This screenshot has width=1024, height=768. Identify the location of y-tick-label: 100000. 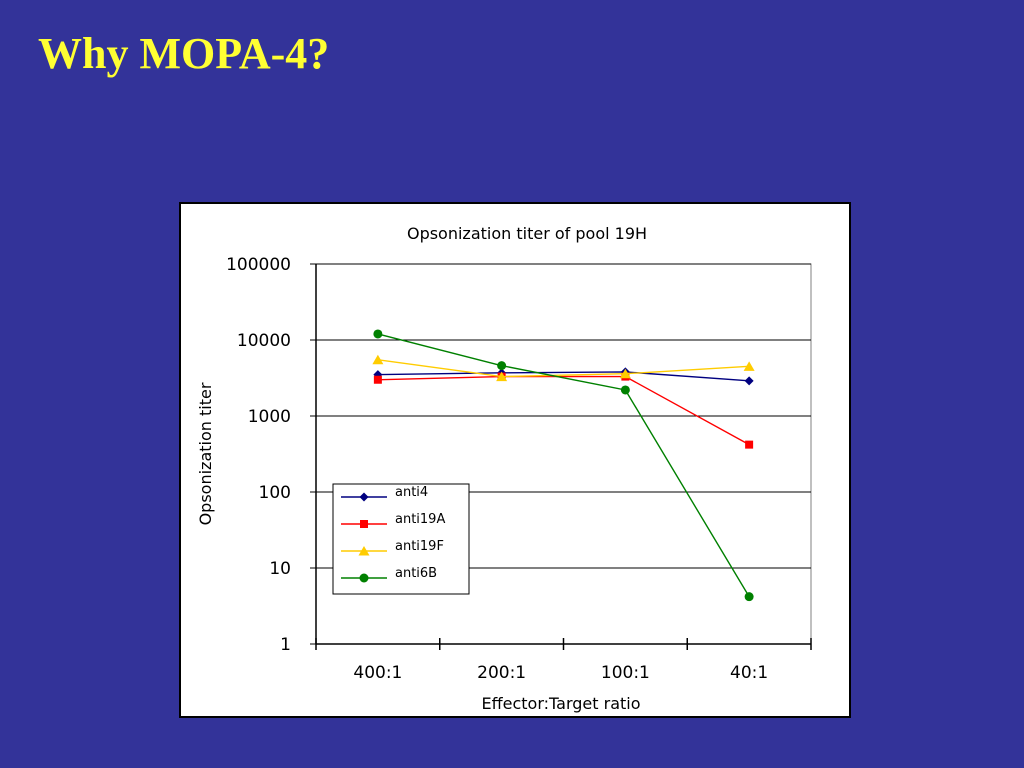
(258, 265).